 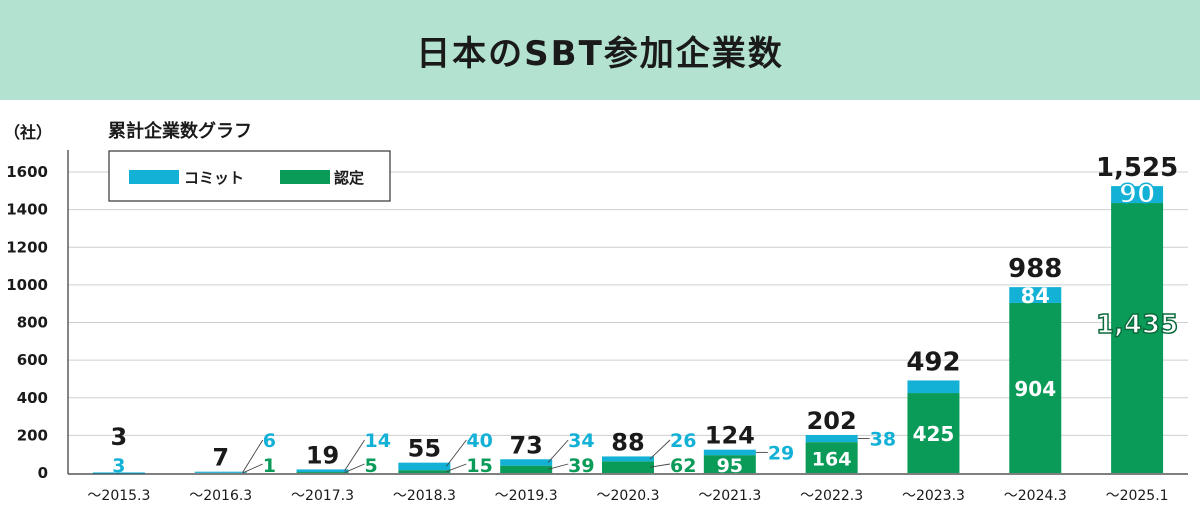 What do you see at coordinates (28, 132) in the screenshot?
I see `y-axis-unit-label: （社）` at bounding box center [28, 132].